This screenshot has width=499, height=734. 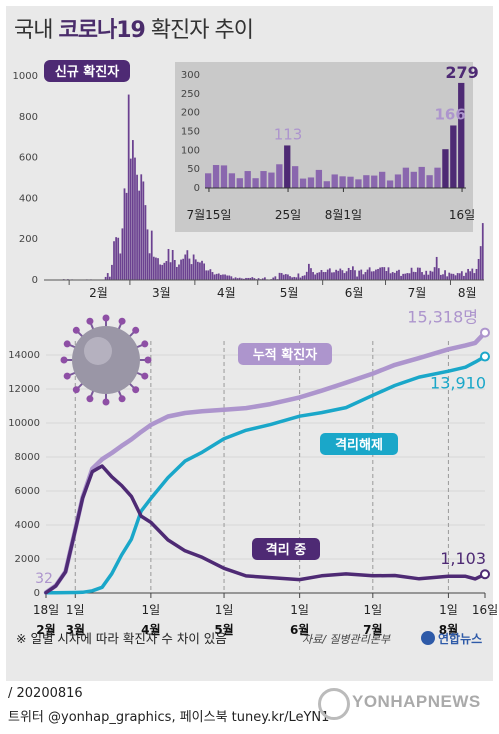 What do you see at coordinates (28, 158) in the screenshot?
I see `y-tick-label: 600` at bounding box center [28, 158].